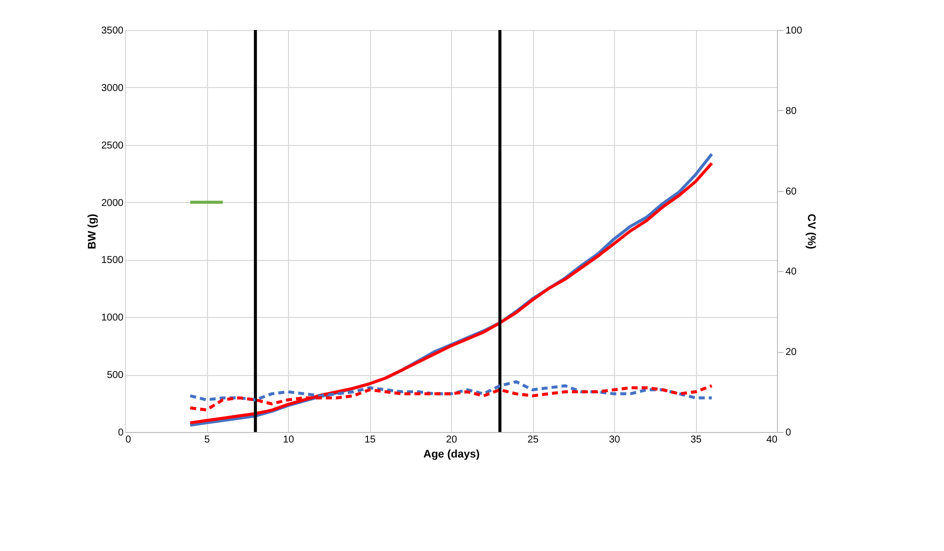 The width and height of the screenshot is (944, 551). What do you see at coordinates (207, 440) in the screenshot?
I see `x-tick-label: 5` at bounding box center [207, 440].